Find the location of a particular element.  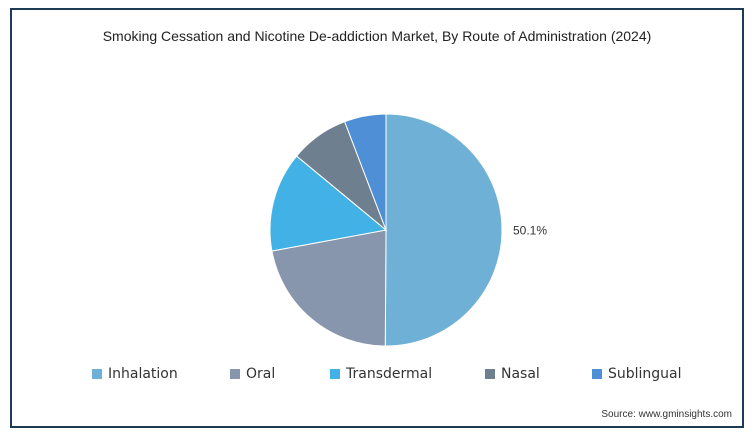

legend-item-oral: Oral is located at coordinates (252, 374).